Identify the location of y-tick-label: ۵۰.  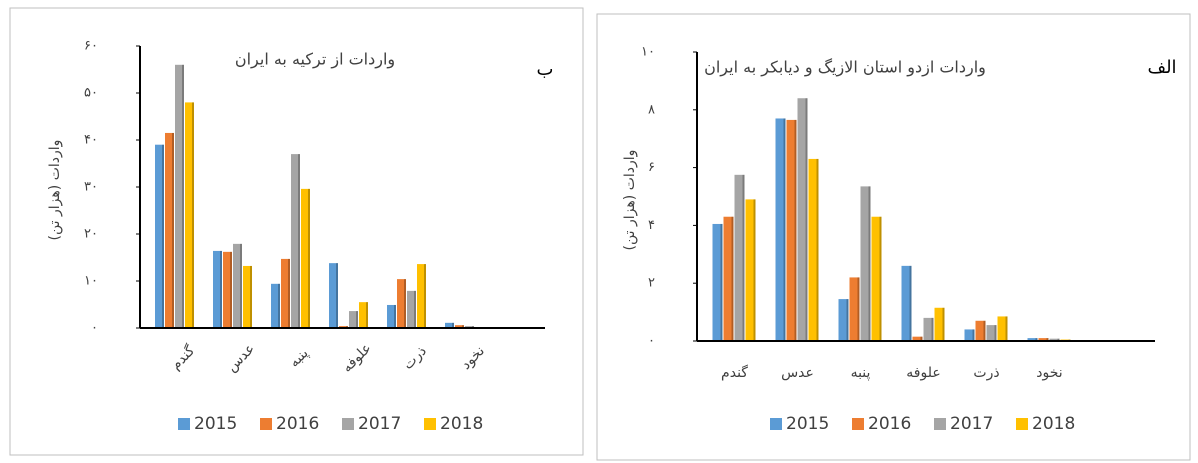
(91, 93).